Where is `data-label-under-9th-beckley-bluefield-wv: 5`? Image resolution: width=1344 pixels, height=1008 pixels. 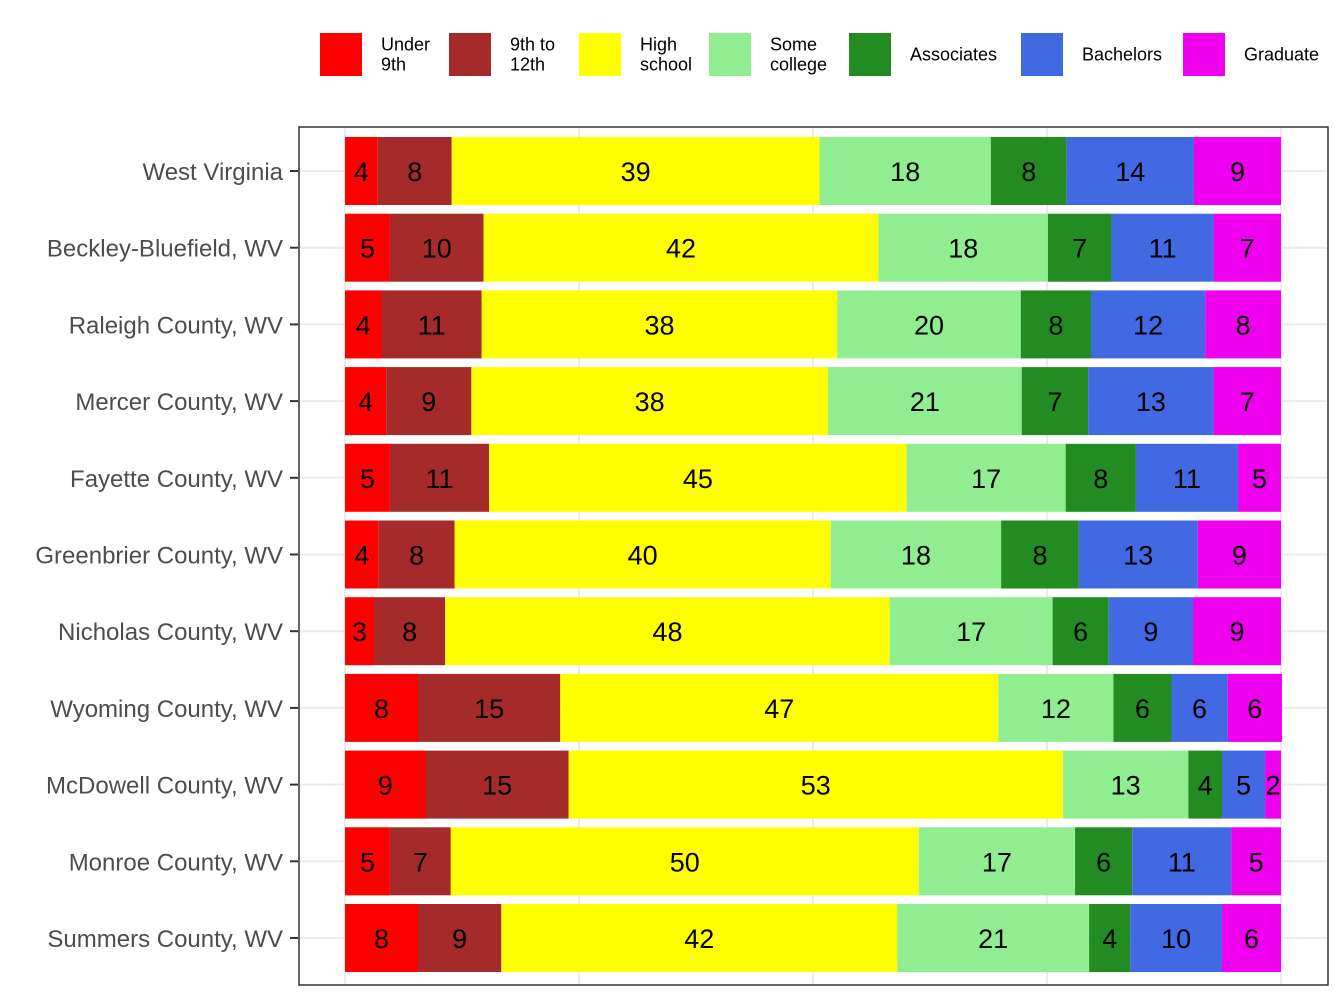
data-label-under-9th-beckley-bluefield-wv: 5 is located at coordinates (367, 249).